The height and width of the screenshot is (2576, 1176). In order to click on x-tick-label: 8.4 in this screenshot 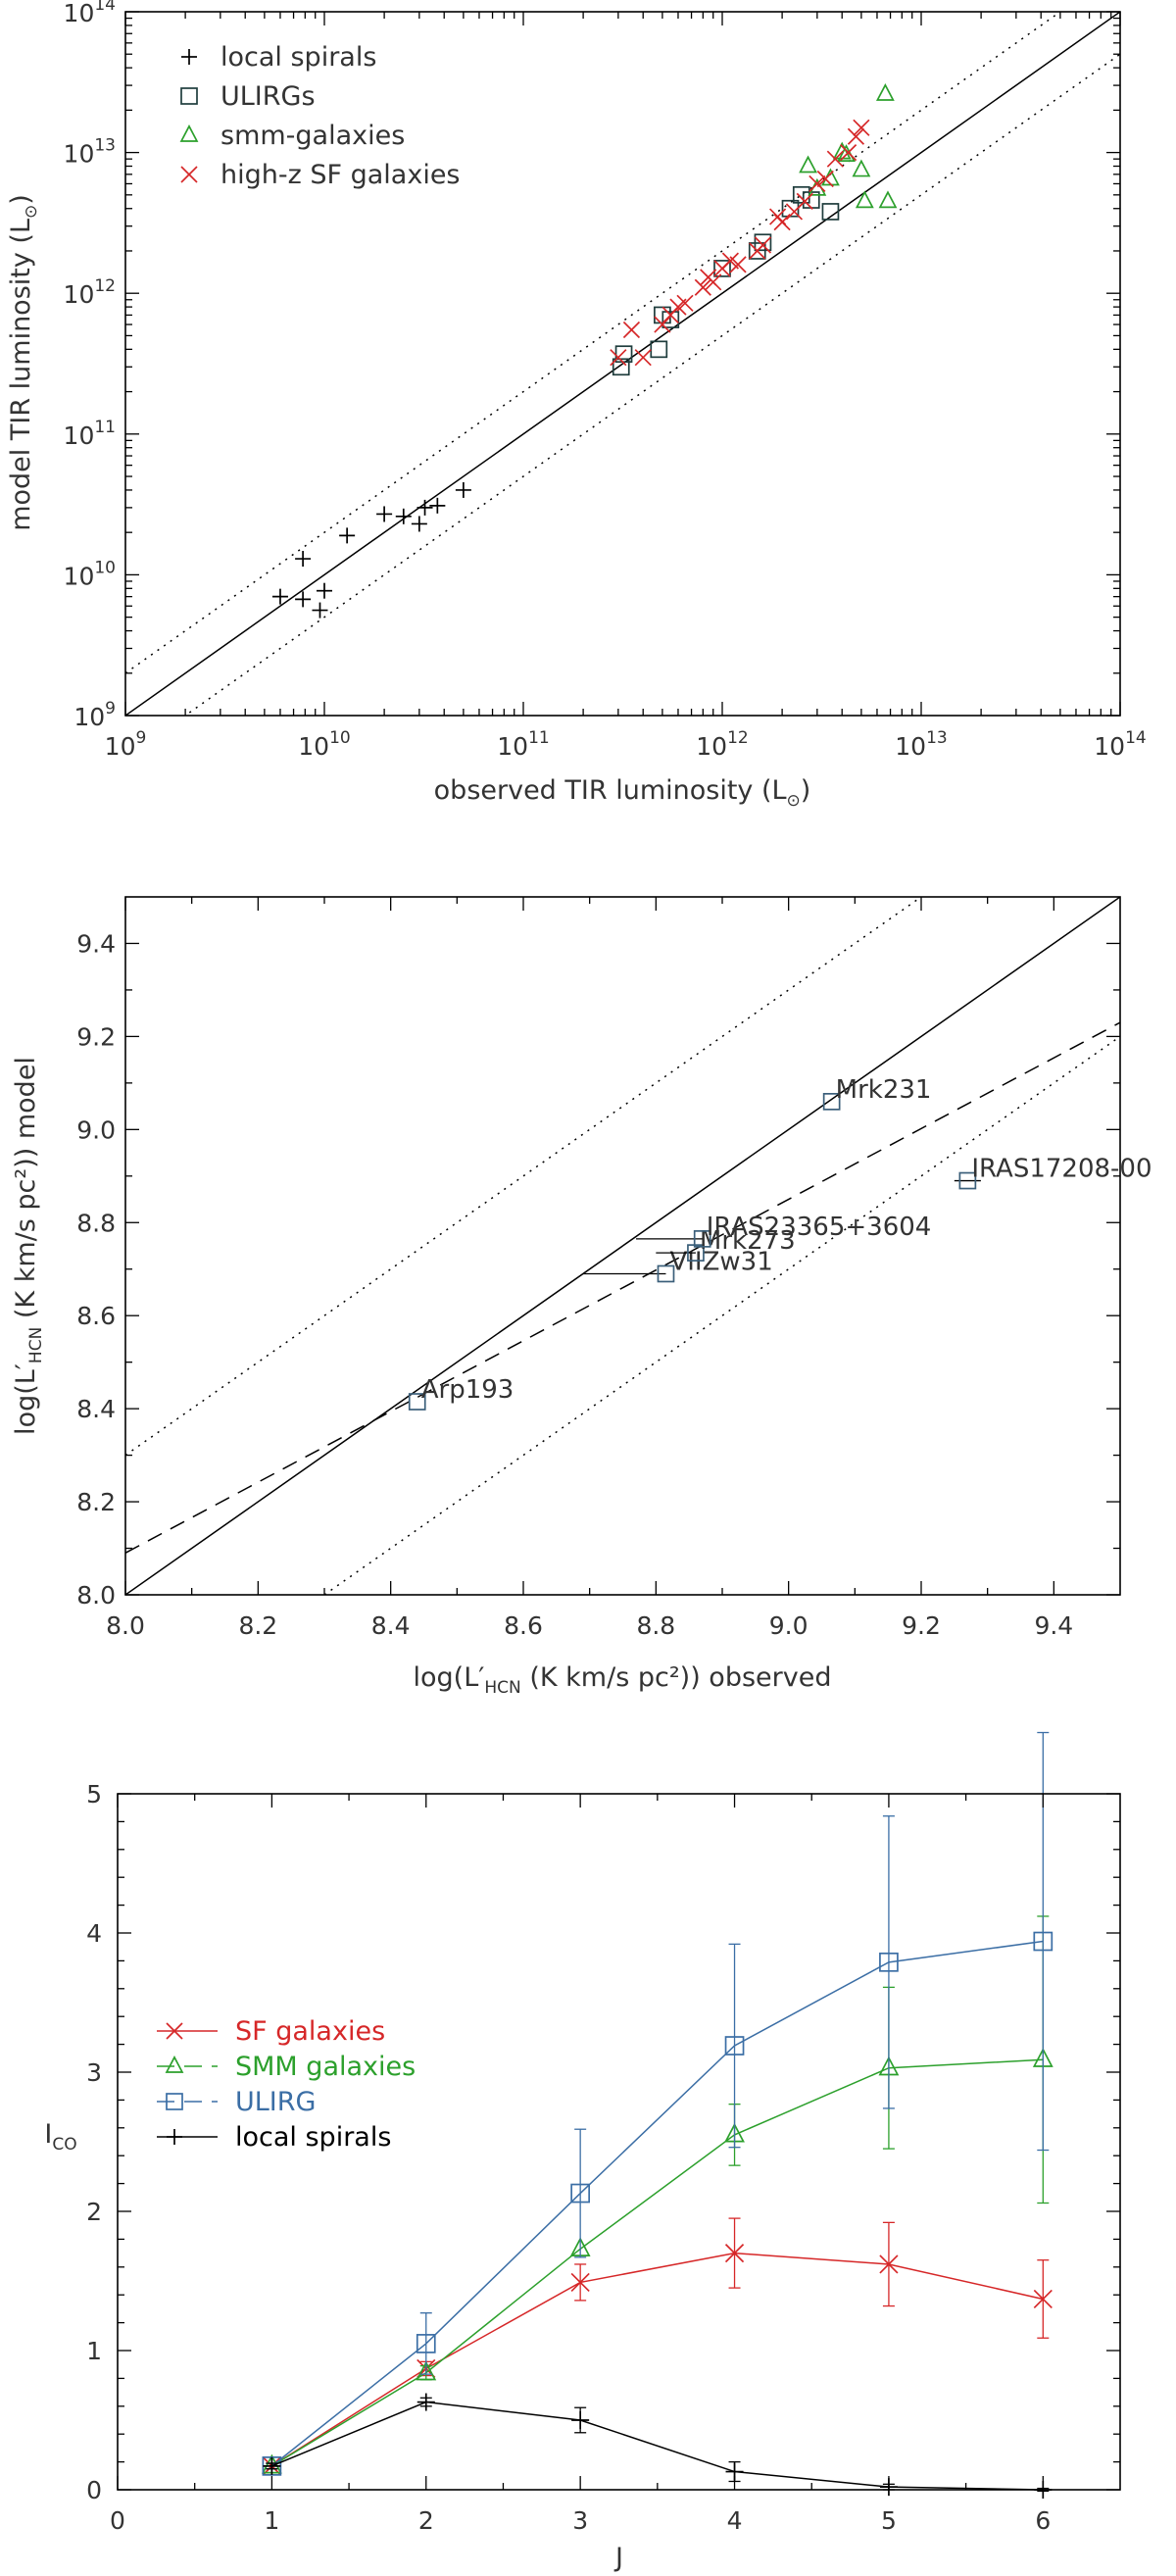, I will do `click(391, 1625)`.